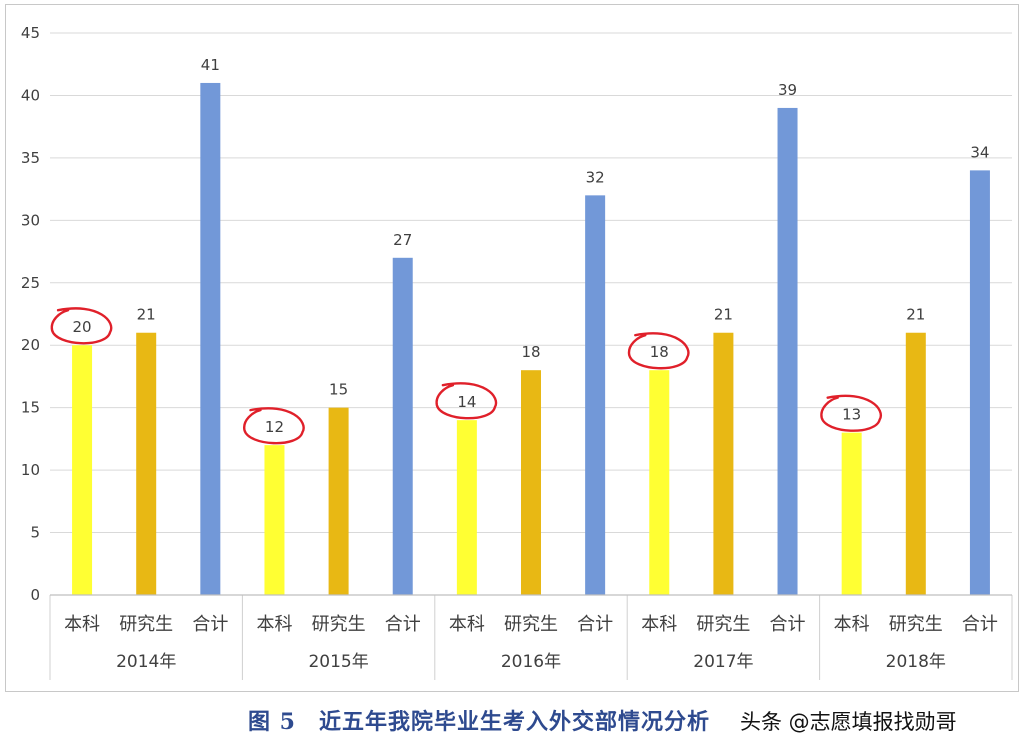  Describe the element at coordinates (466, 507) in the screenshot. I see `bar-2016年-本科` at that location.